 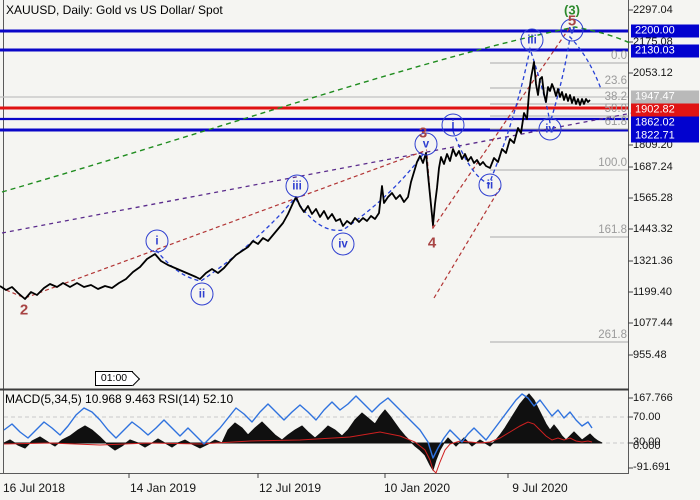 I want to click on macd-signal-line, so click(x=298, y=447).